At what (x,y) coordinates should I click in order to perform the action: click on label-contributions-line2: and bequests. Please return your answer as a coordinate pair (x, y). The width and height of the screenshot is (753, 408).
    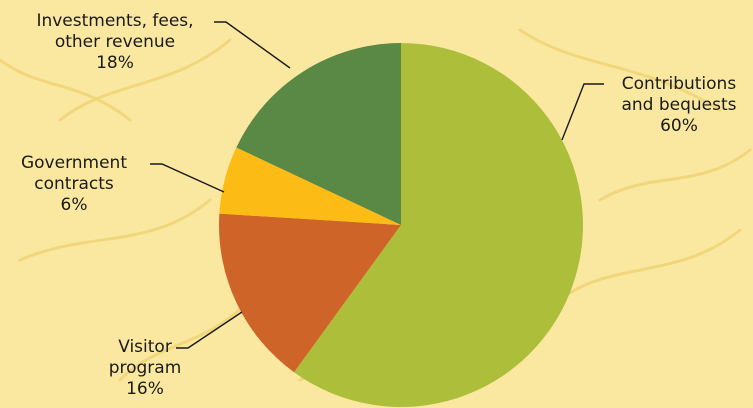
    Looking at the image, I should click on (679, 105).